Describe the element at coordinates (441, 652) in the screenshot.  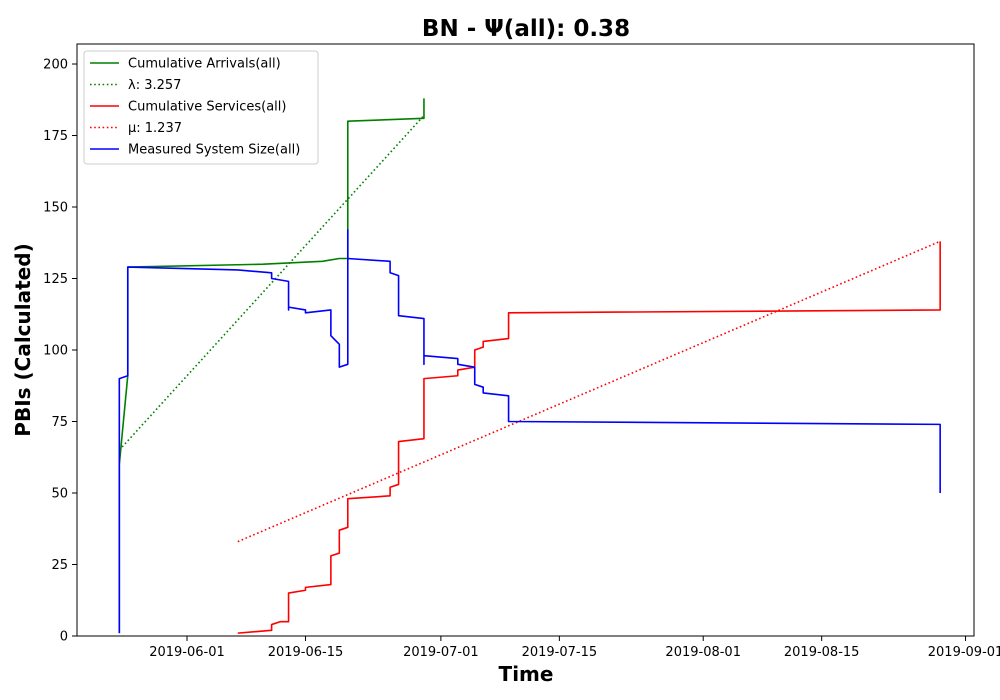
I see `x-tick-label: 2019-07-01` at that location.